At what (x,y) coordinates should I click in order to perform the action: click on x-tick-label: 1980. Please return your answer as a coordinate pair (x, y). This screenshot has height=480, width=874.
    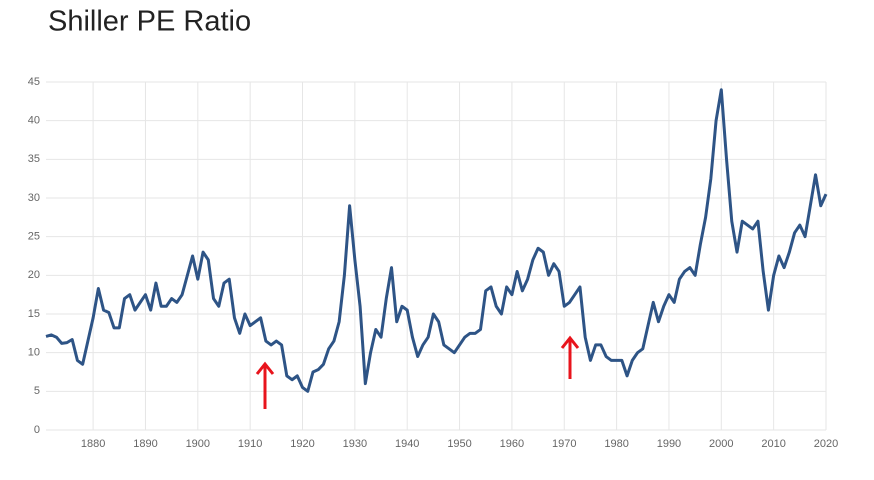
    Looking at the image, I should click on (616, 444).